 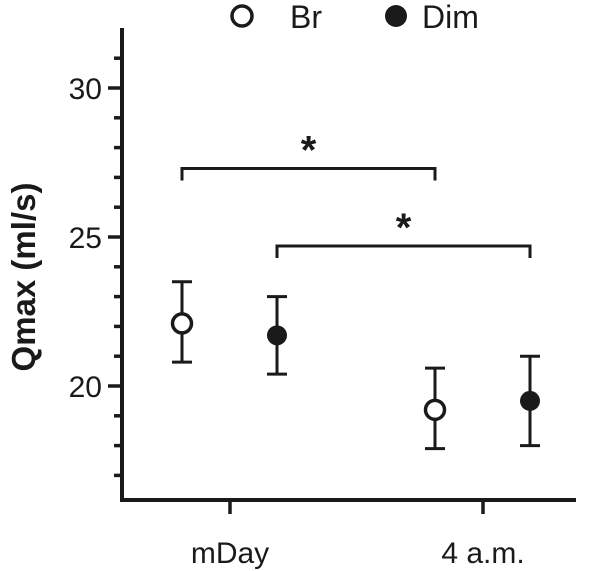 What do you see at coordinates (242, 16) in the screenshot?
I see `legend-marker-br` at bounding box center [242, 16].